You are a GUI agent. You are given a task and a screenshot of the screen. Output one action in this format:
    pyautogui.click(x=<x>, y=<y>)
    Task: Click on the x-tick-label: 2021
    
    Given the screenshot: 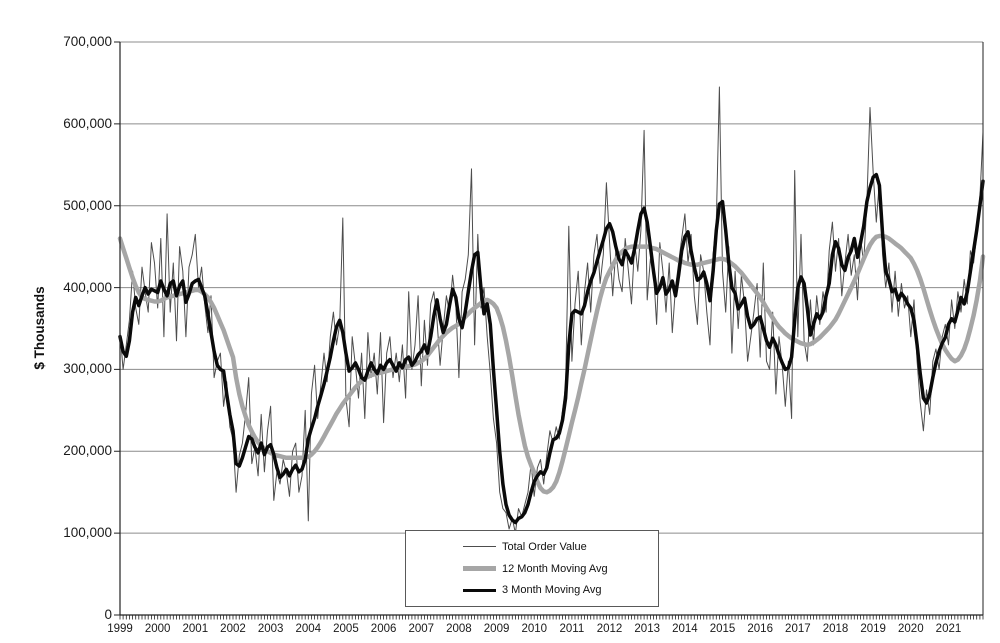 What is the action you would take?
    pyautogui.click(x=948, y=629)
    